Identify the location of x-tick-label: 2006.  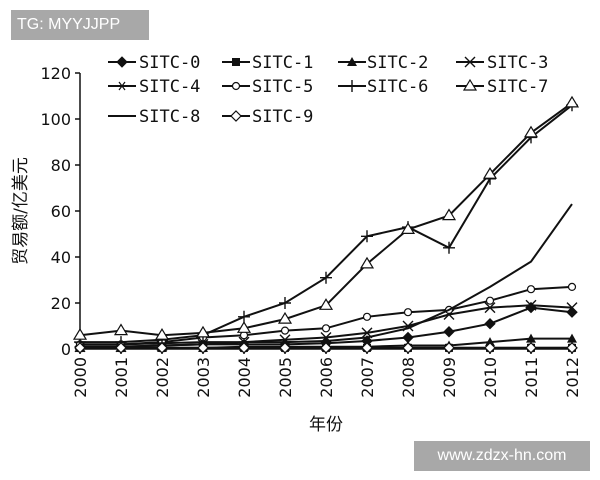
(326, 377).